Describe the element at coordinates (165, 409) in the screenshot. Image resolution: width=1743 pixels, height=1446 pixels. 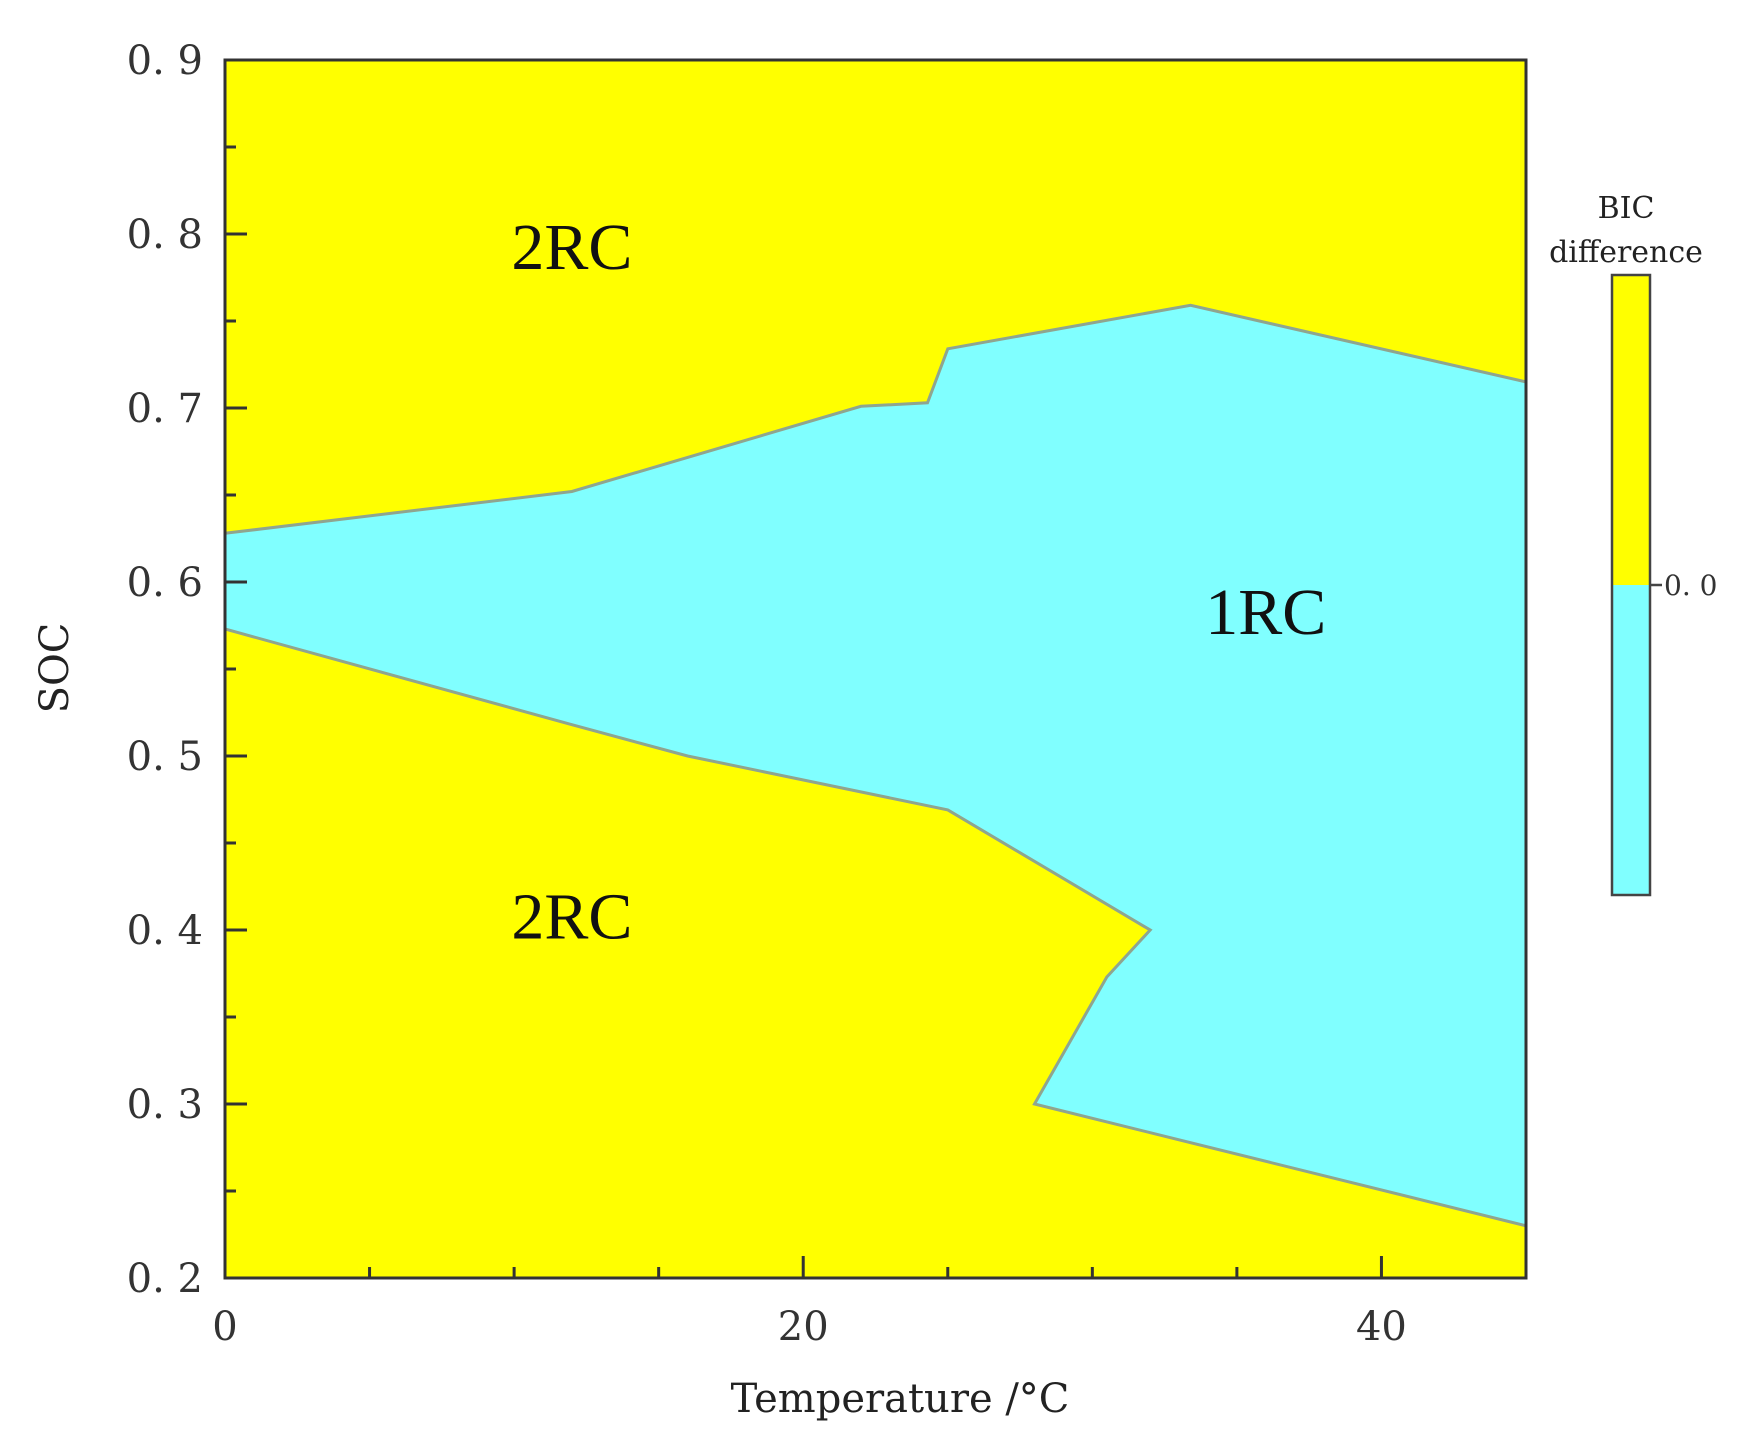
I see `y-tick-label: 0. 7` at that location.